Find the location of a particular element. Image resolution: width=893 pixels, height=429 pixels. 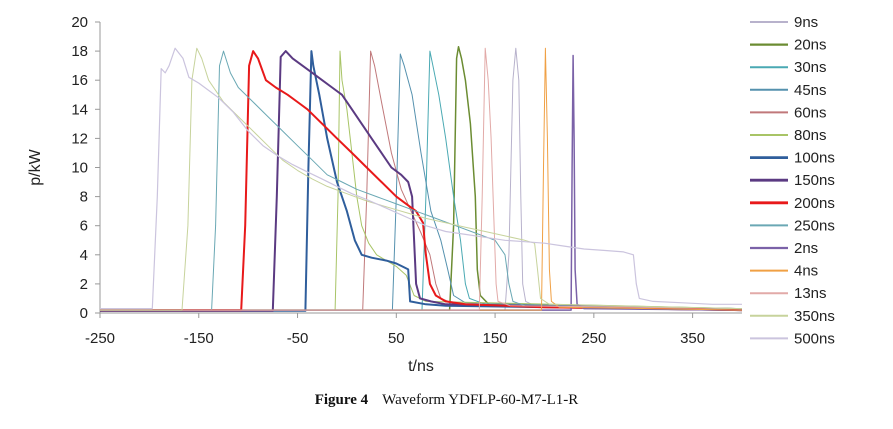

figure-label: Figure 4 is located at coordinates (341, 400).